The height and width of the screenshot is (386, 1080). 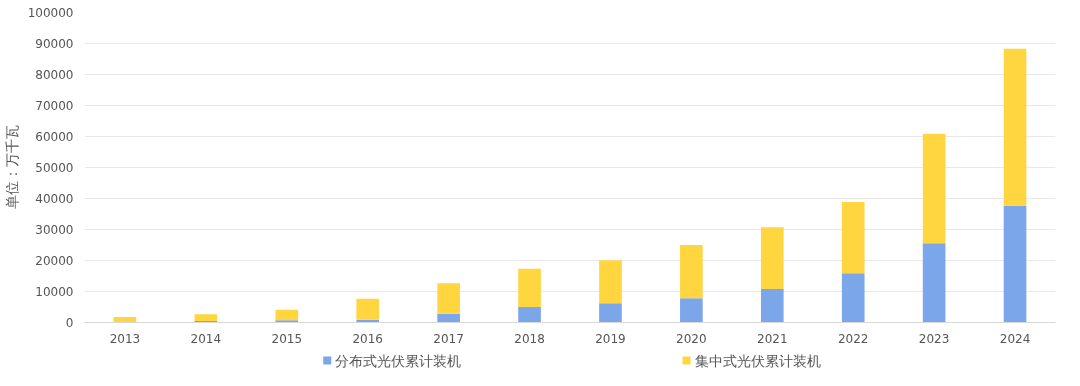 I want to click on y-tick-label: 90000, so click(x=54, y=44).